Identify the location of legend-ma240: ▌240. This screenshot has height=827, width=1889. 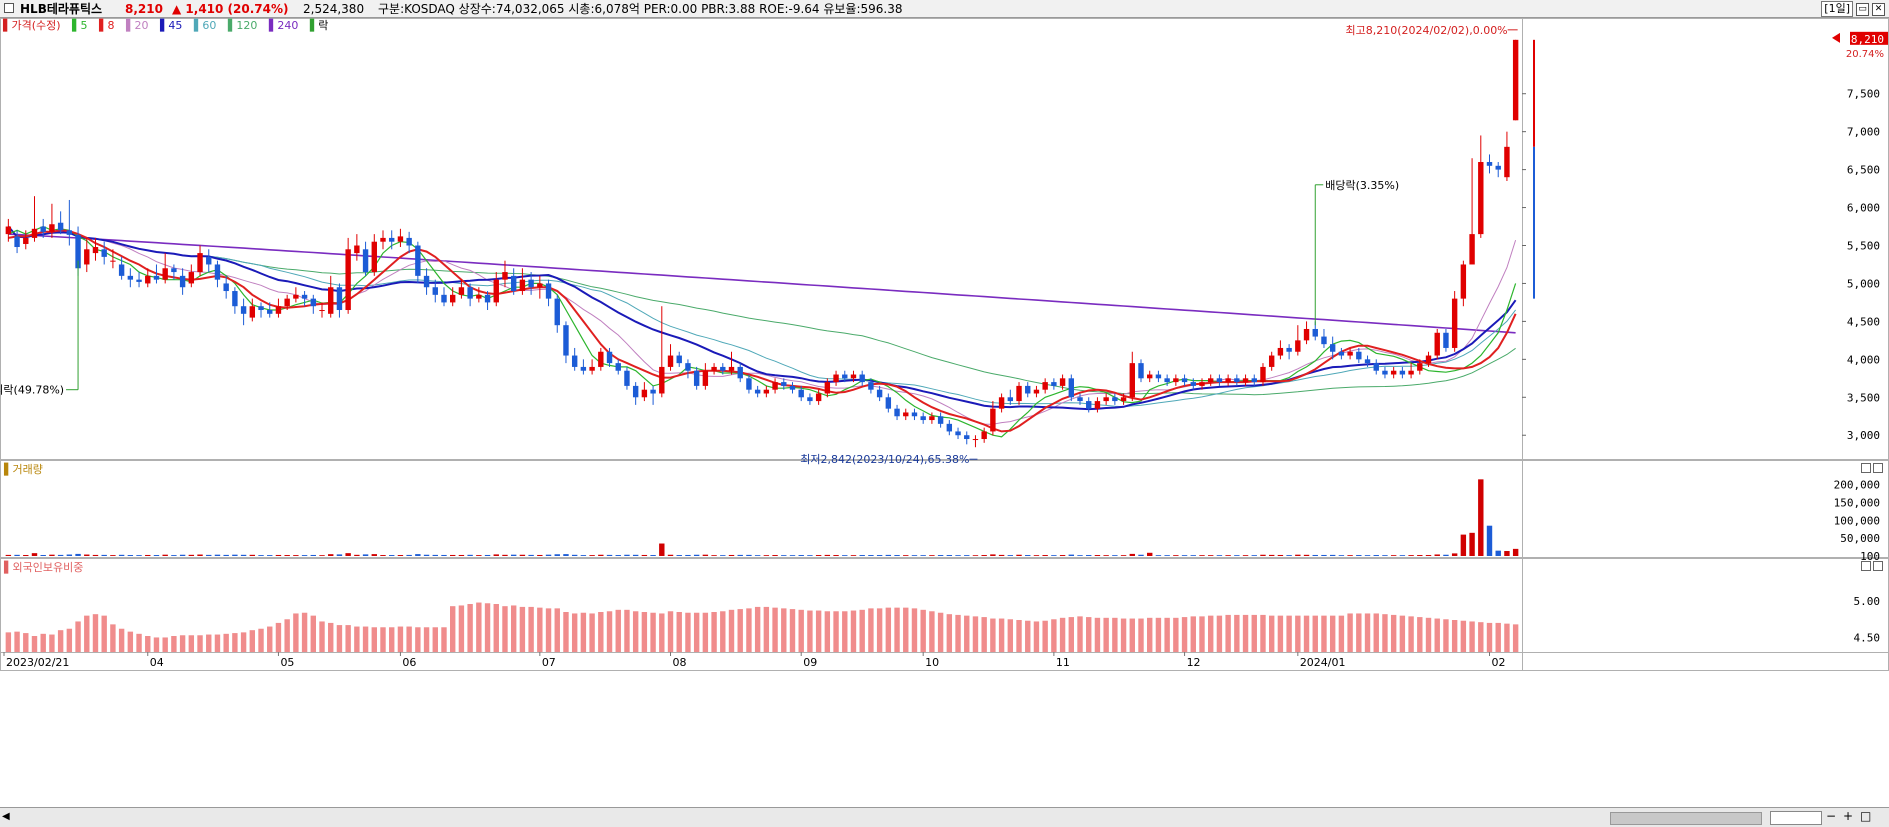
(283, 25).